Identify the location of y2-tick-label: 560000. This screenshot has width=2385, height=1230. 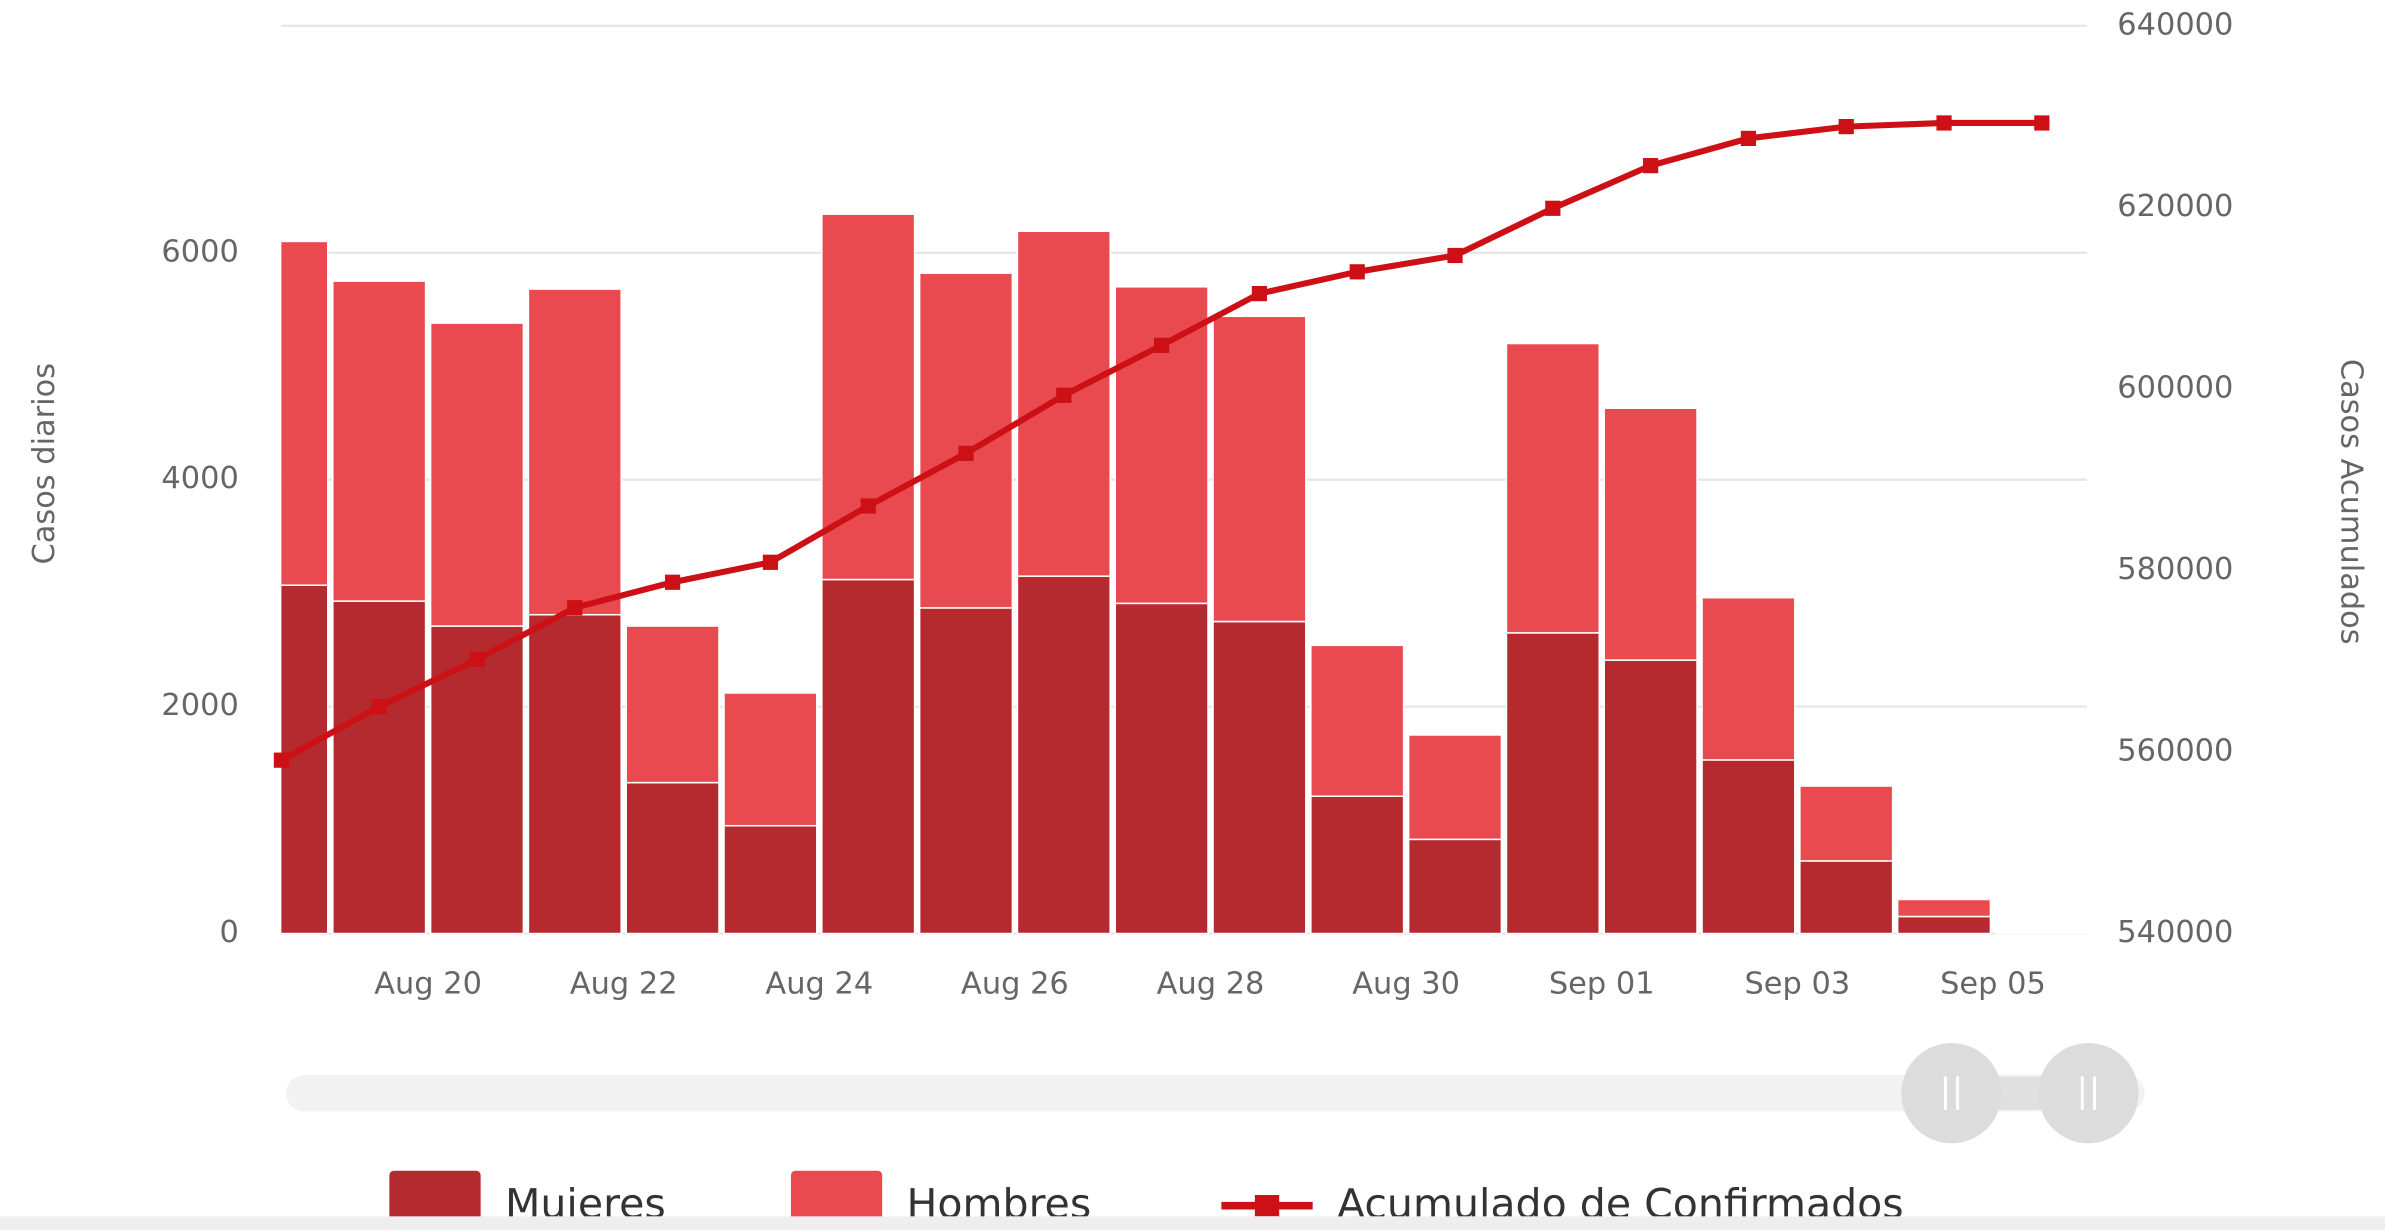
(2175, 750).